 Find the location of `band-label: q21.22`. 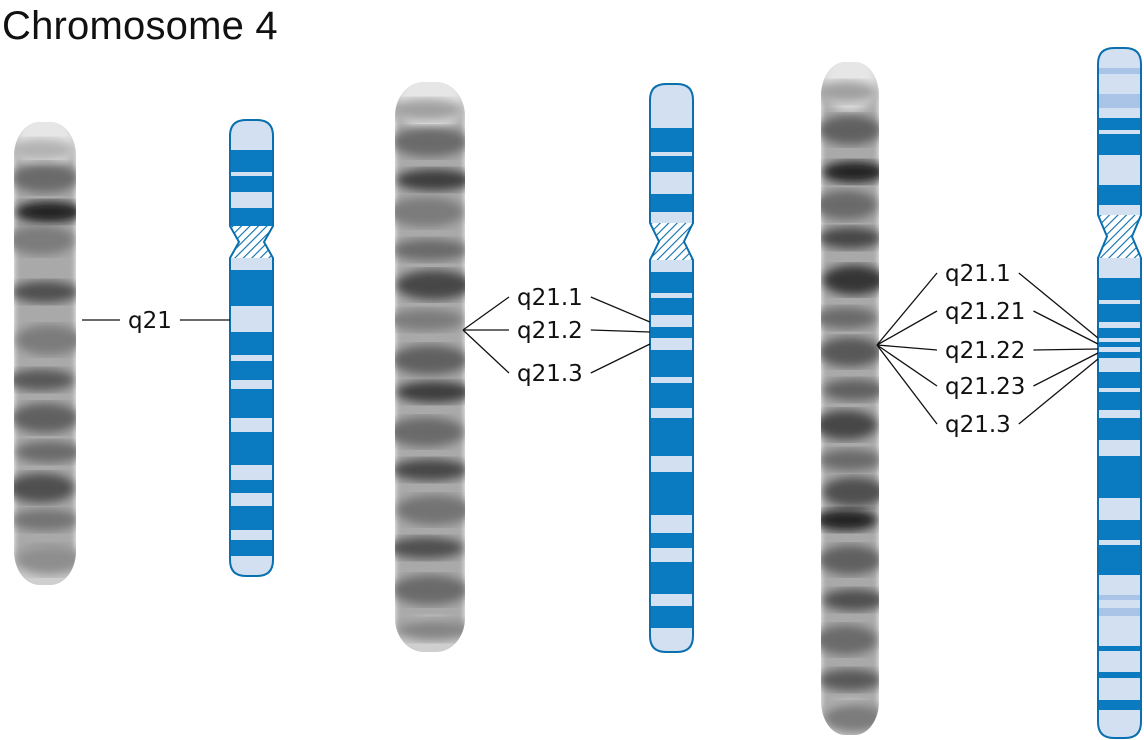

band-label: q21.22 is located at coordinates (985, 351).